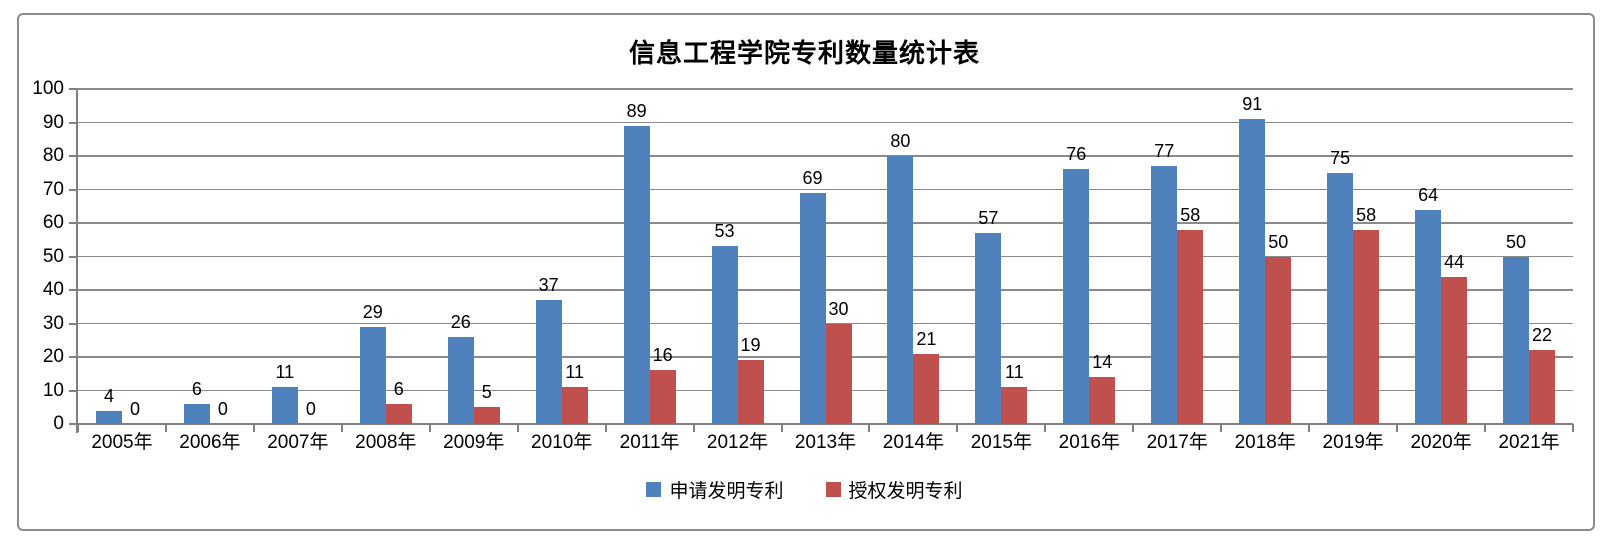  What do you see at coordinates (737, 442) in the screenshot?
I see `x-axis-label: 2012年` at bounding box center [737, 442].